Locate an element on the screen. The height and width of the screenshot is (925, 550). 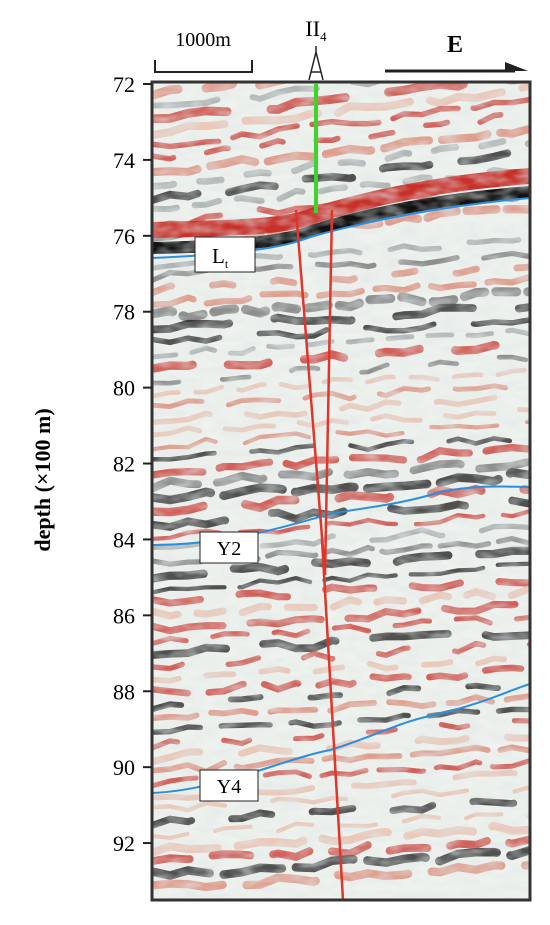
tick-label: 90 is located at coordinates (124, 767).